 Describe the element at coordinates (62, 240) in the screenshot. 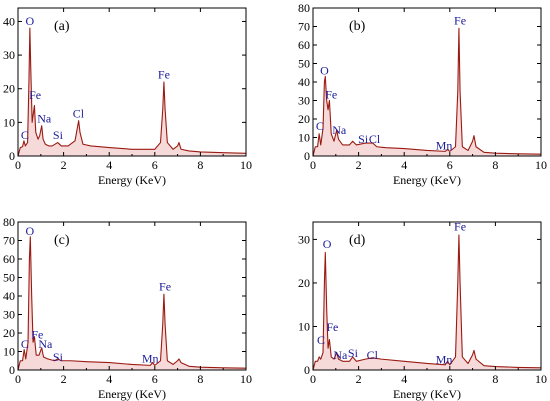

I see `panel-label: (c)` at that location.